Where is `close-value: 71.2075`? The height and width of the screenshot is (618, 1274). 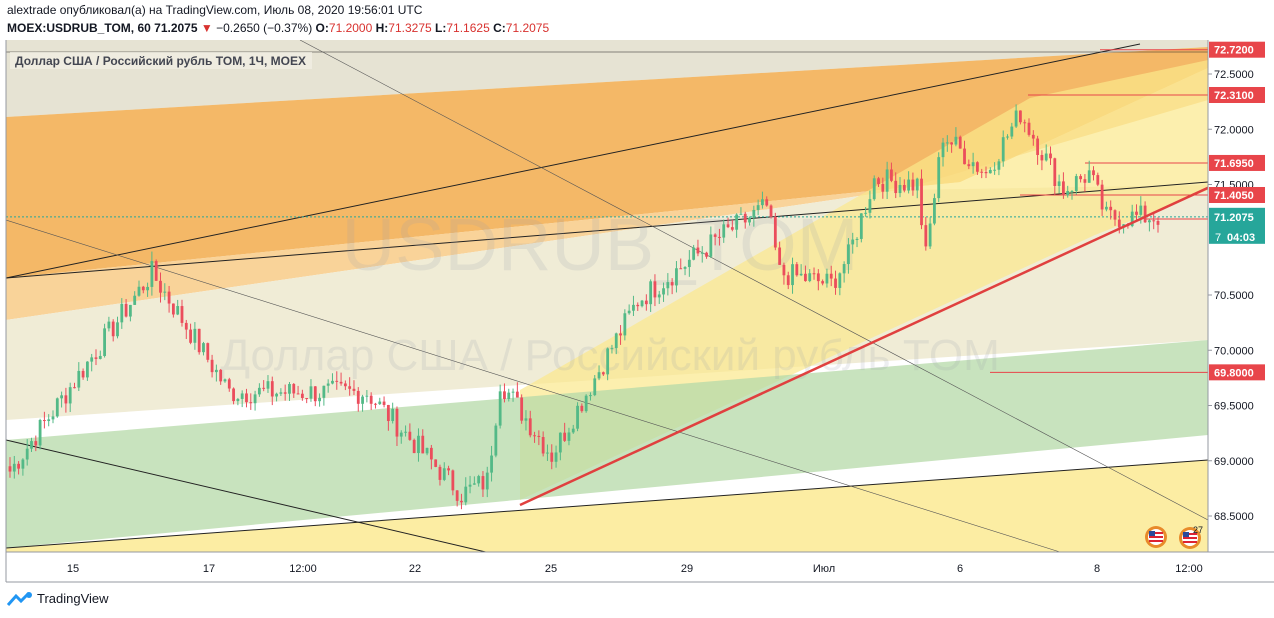 close-value: 71.2075 is located at coordinates (527, 28).